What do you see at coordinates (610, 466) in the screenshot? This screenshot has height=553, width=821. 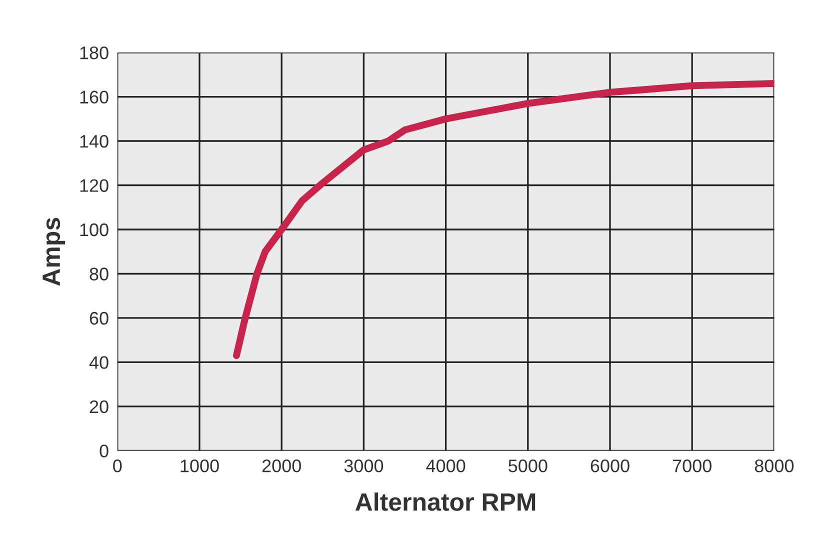 I see `x-tick-label: 6000` at bounding box center [610, 466].